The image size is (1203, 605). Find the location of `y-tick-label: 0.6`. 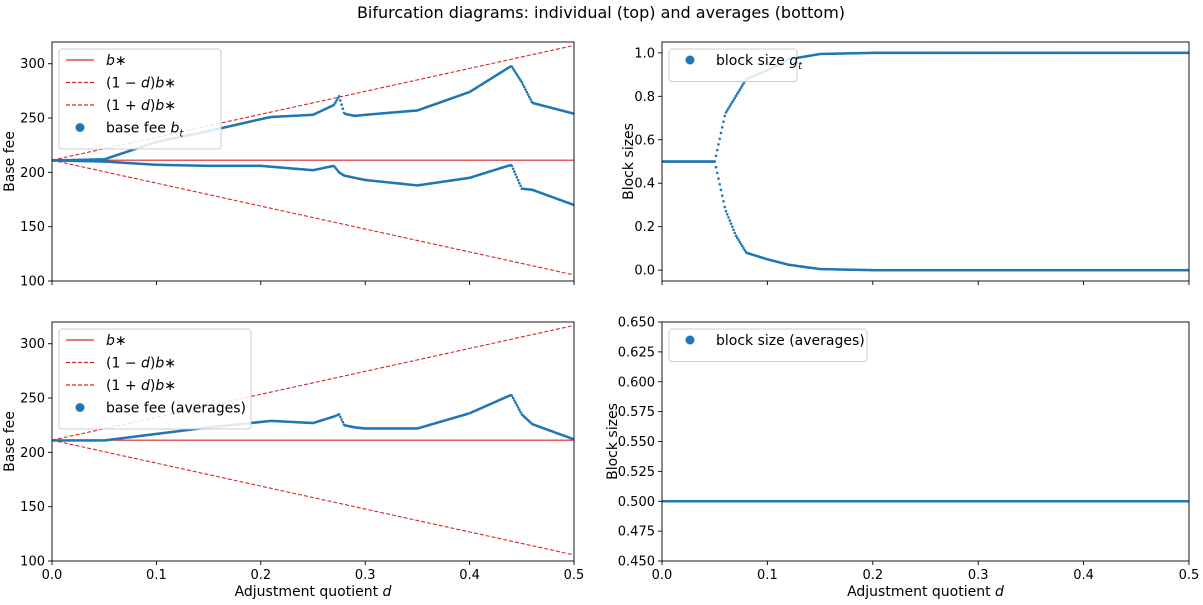

y-tick-label: 0.6 is located at coordinates (644, 140).